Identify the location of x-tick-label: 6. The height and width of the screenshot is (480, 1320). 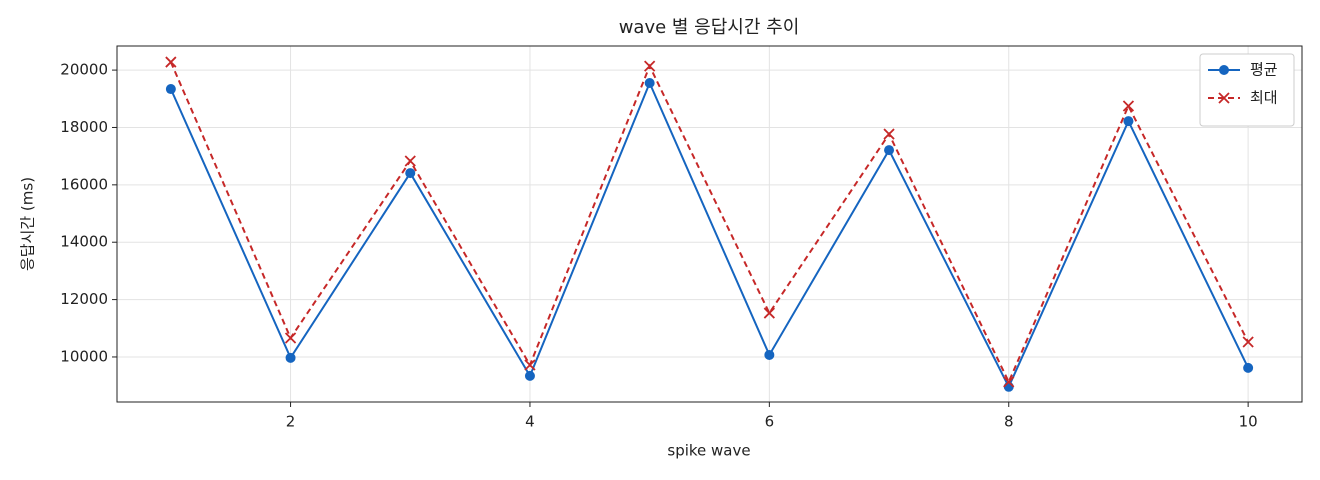
(770, 422).